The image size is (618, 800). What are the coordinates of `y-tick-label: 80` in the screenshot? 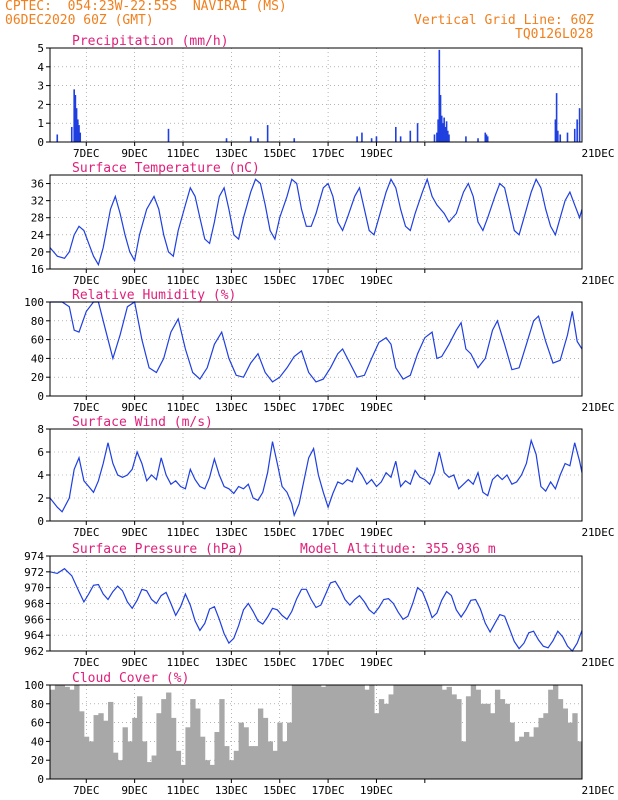 It's located at (37, 321).